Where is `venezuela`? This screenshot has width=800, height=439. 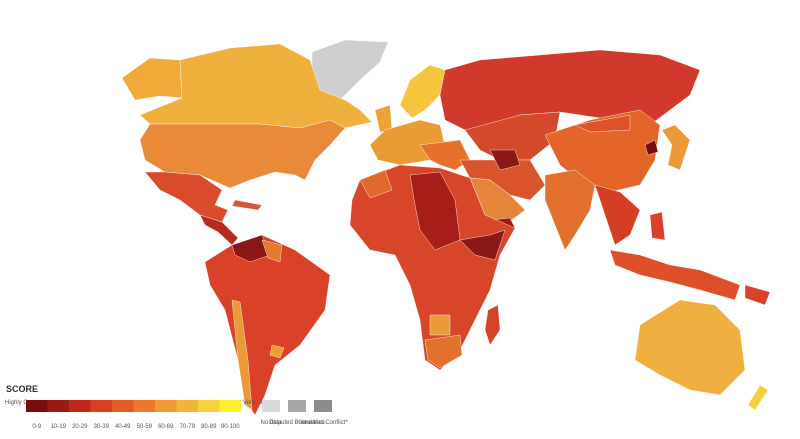
venezuela is located at coordinates (251, 248).